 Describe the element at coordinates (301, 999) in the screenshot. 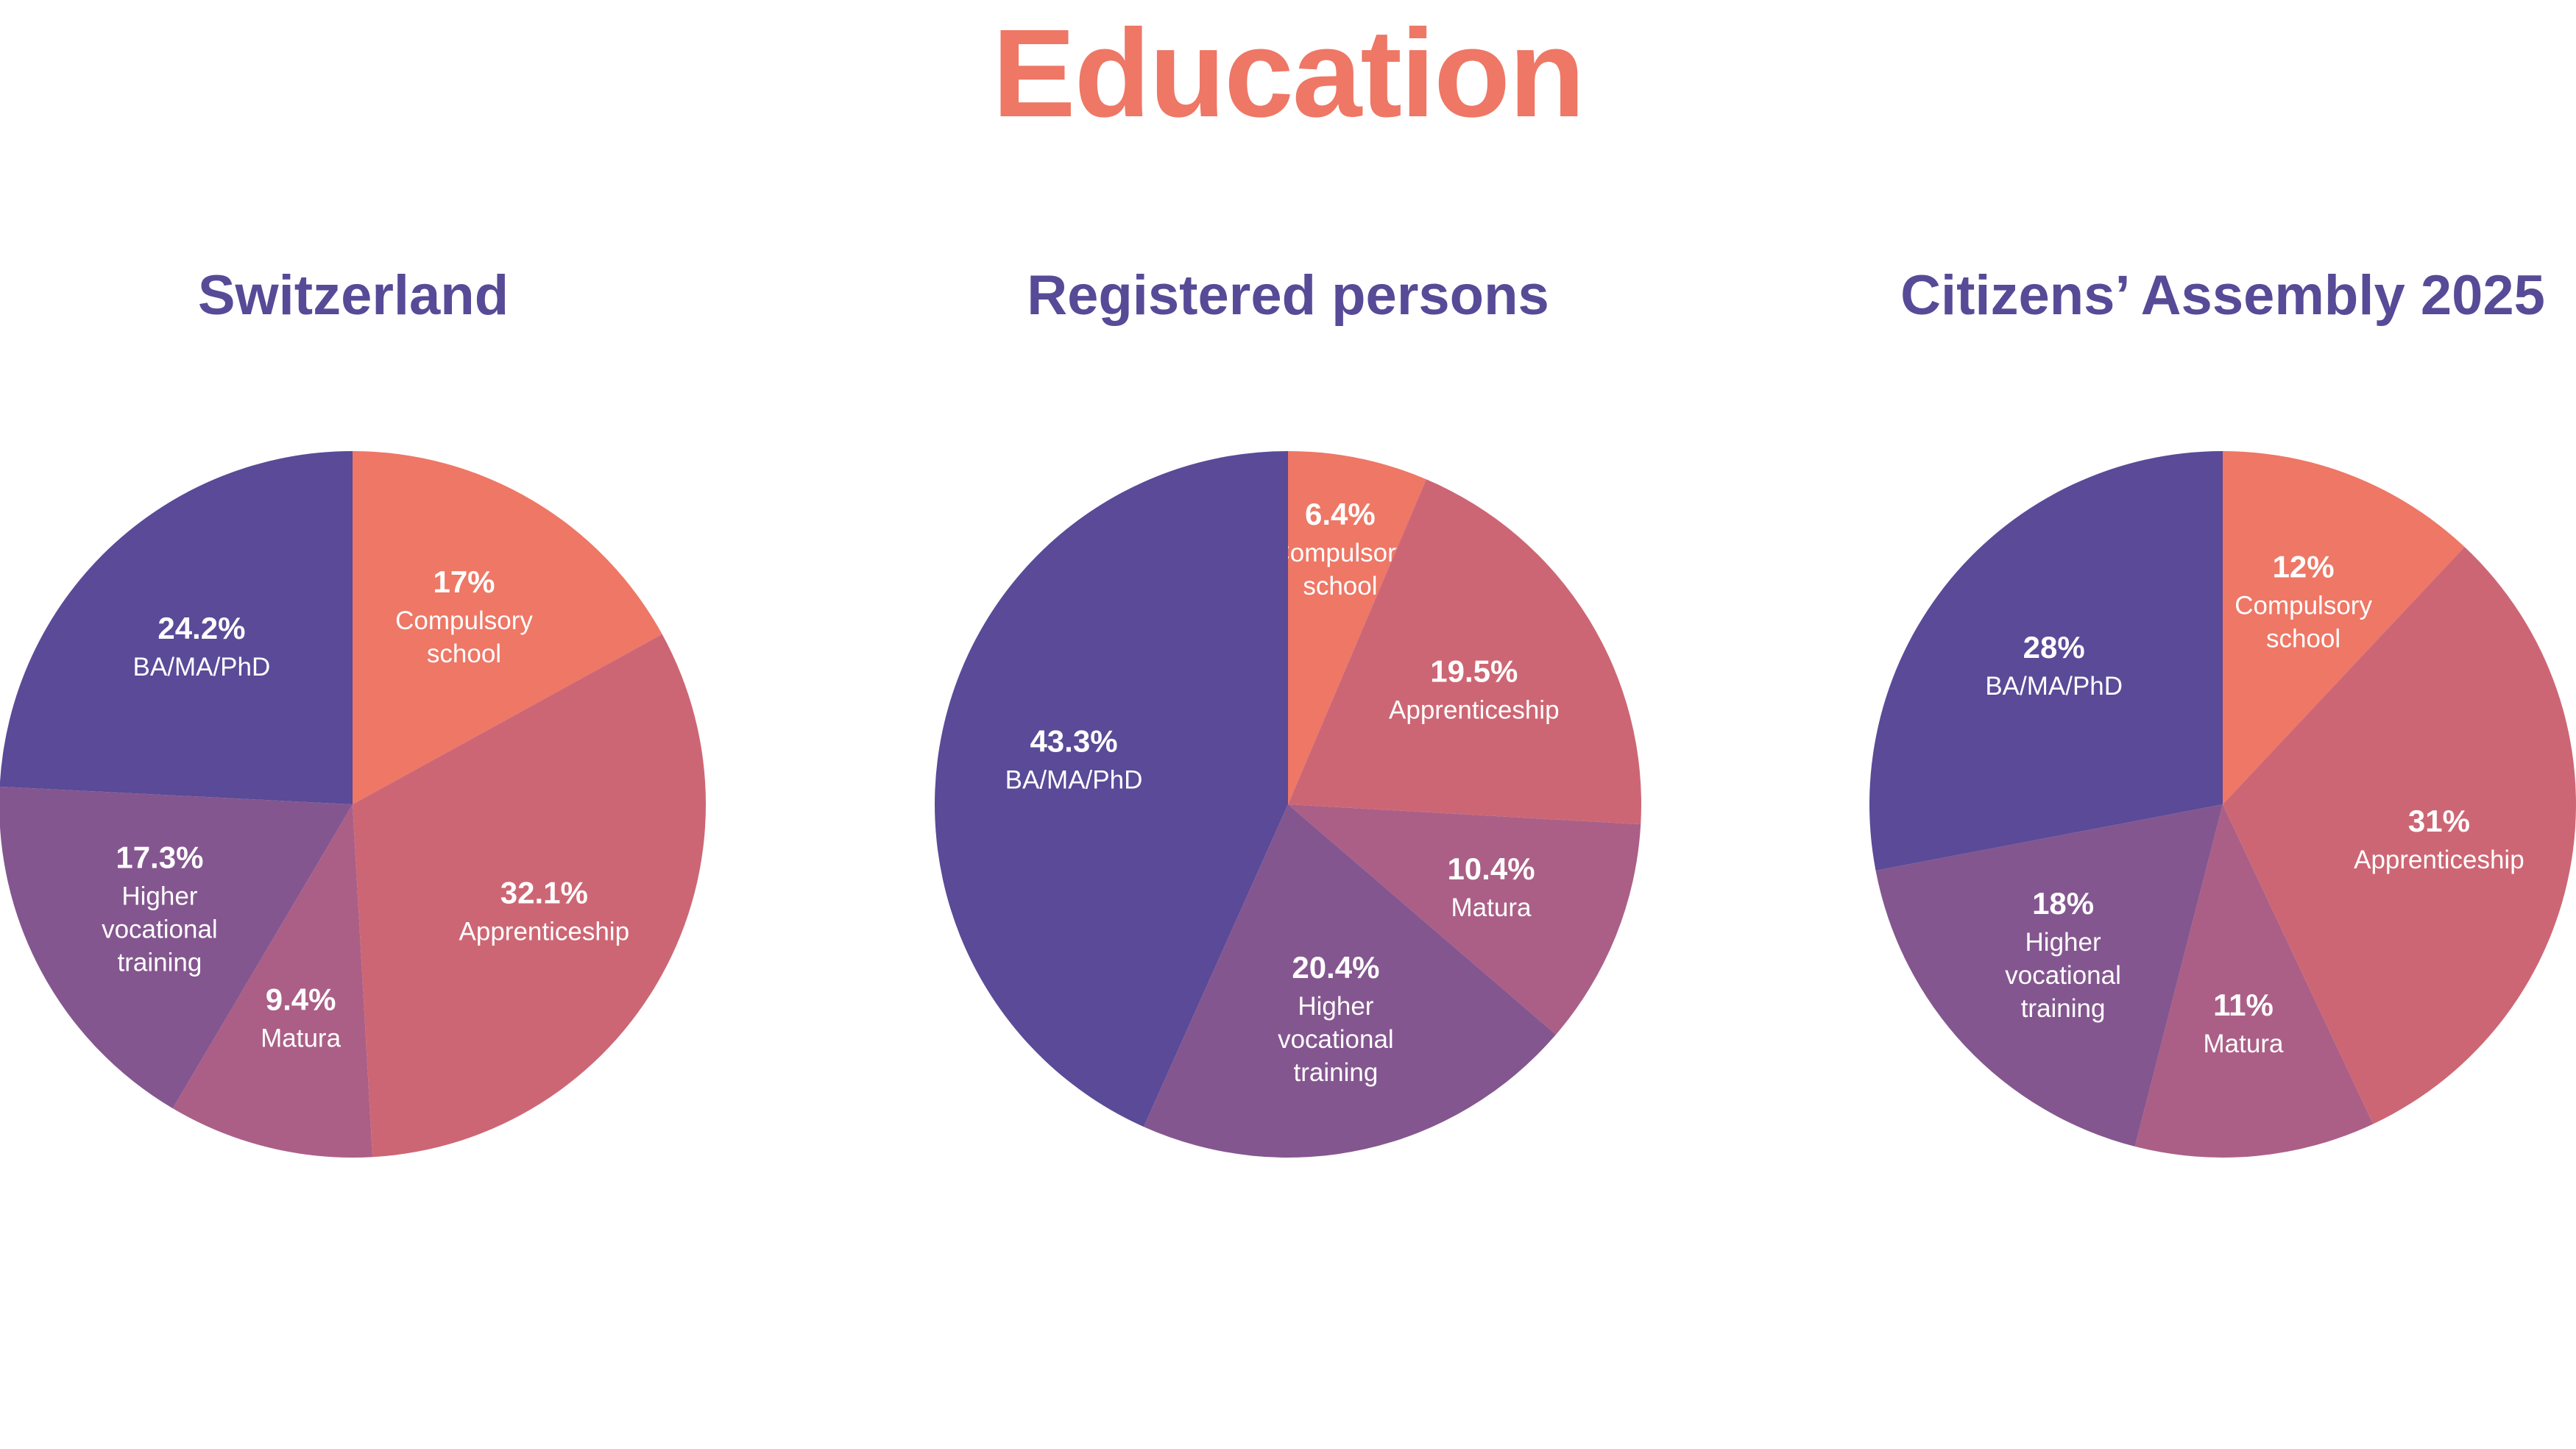

I see `slice-value-label: 9.4%` at that location.